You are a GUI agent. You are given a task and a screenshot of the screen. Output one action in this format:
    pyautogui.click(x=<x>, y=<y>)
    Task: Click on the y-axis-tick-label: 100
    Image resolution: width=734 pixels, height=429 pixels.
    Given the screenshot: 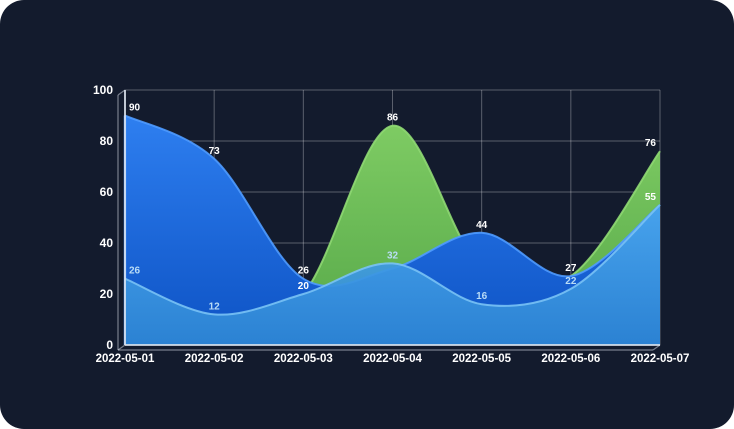 What is the action you would take?
    pyautogui.click(x=103, y=90)
    